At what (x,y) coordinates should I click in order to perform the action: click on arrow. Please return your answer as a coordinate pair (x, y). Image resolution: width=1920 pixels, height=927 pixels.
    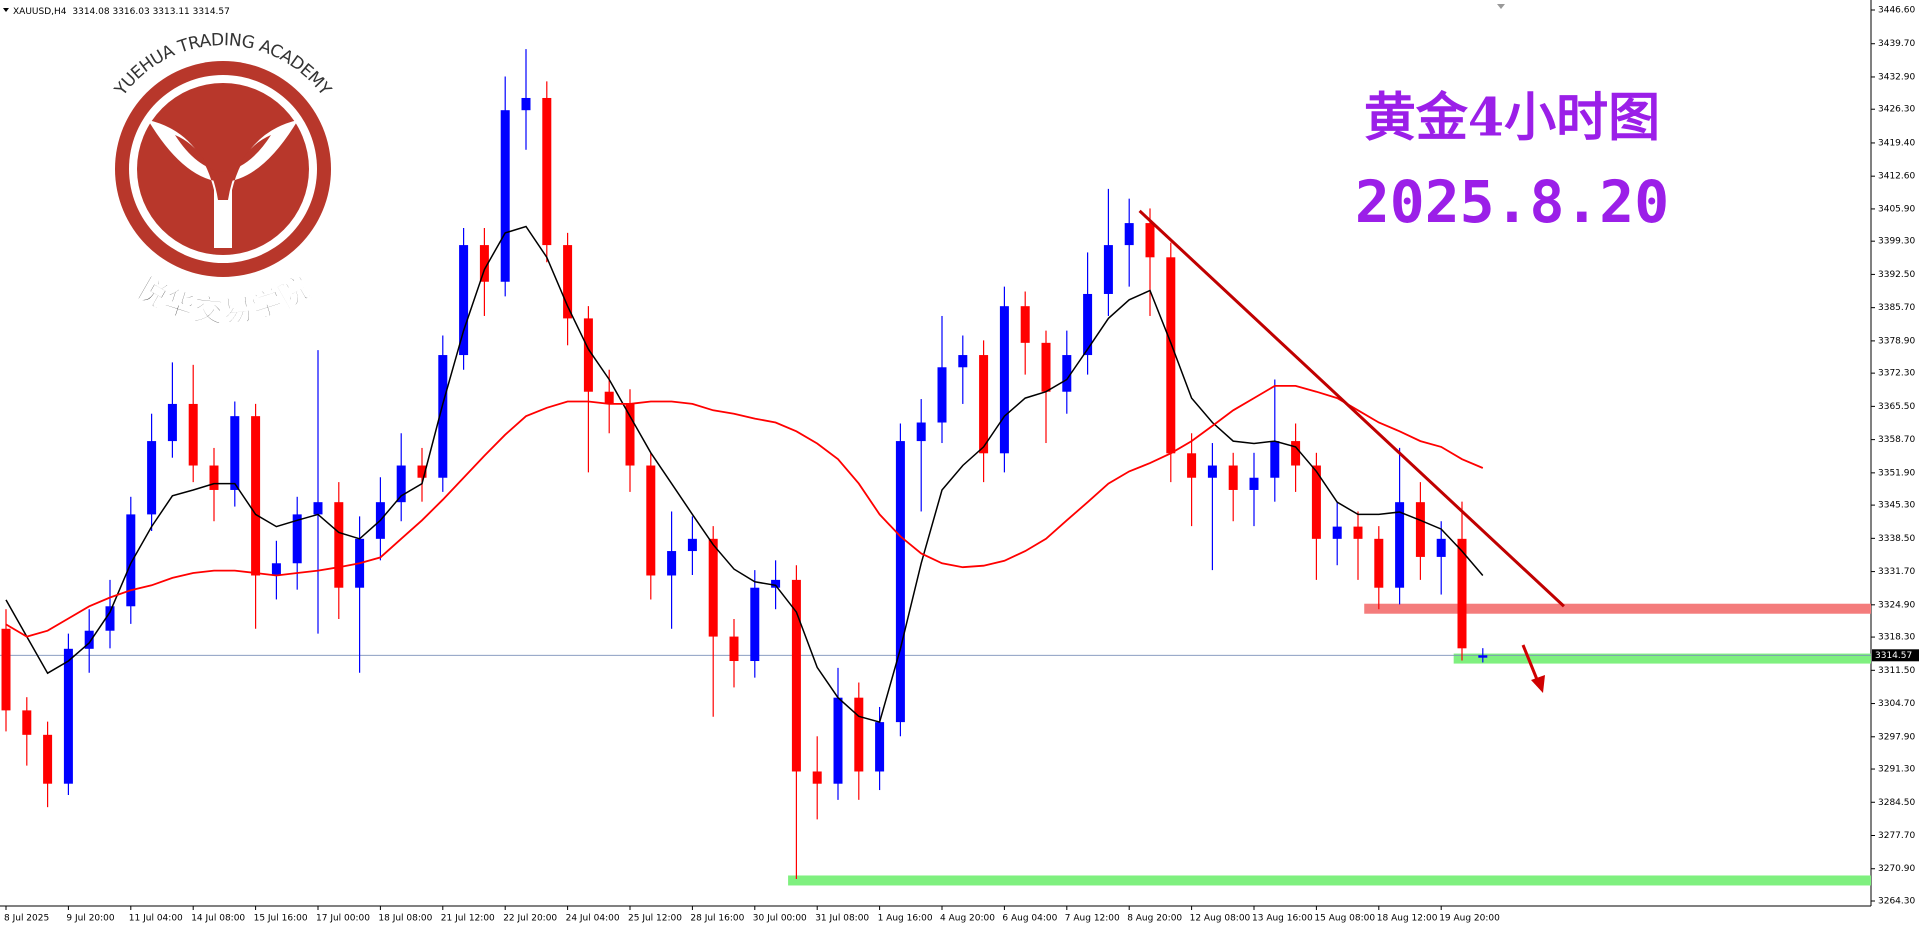
    Looking at the image, I should click on (1533, 668).